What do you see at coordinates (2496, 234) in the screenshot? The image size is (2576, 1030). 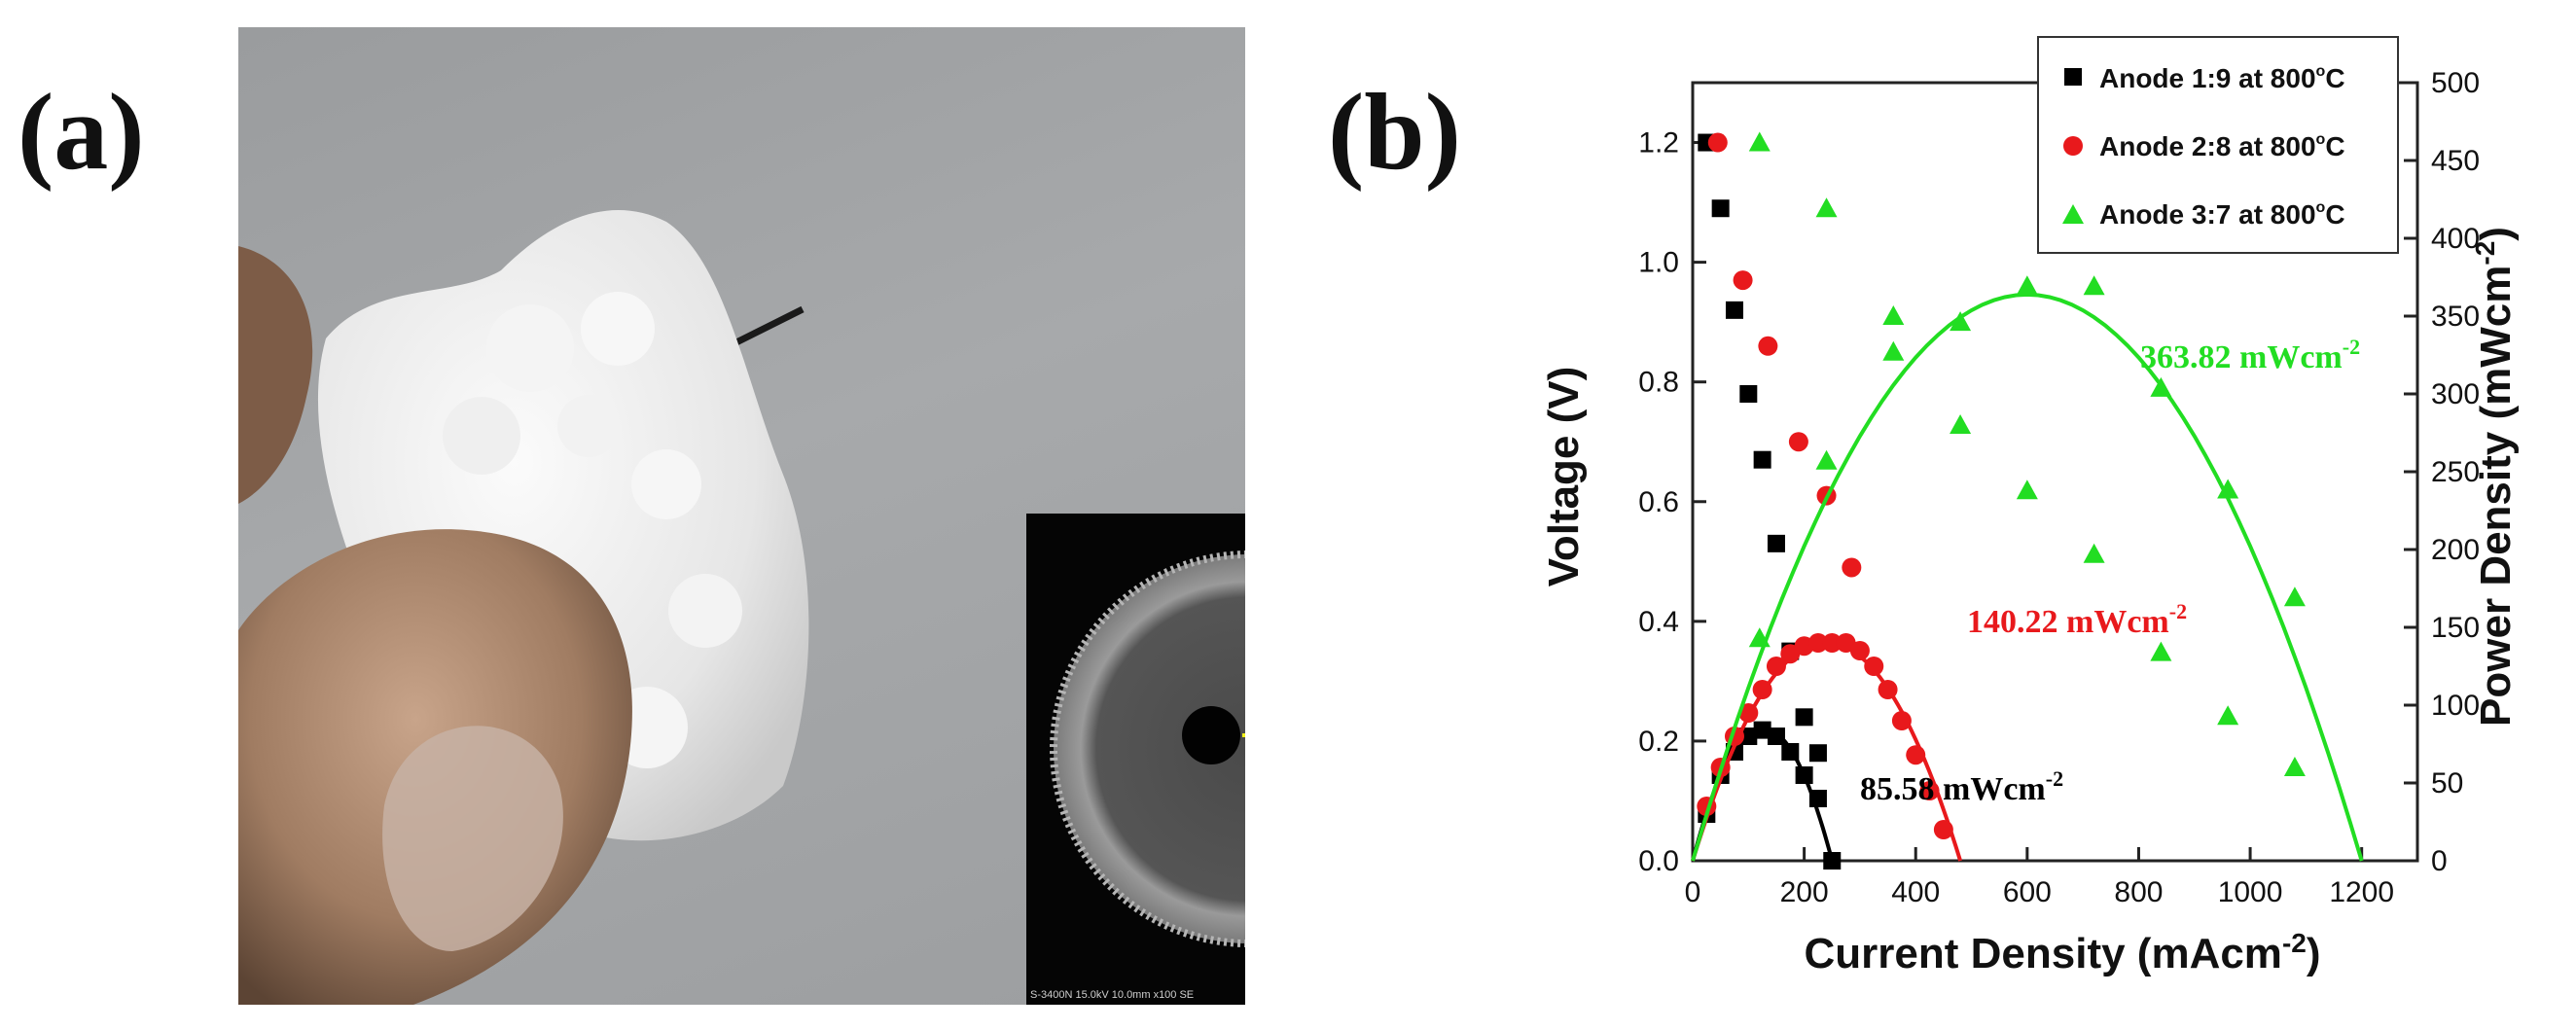 I see `y2-axis-title-close: )` at bounding box center [2496, 234].